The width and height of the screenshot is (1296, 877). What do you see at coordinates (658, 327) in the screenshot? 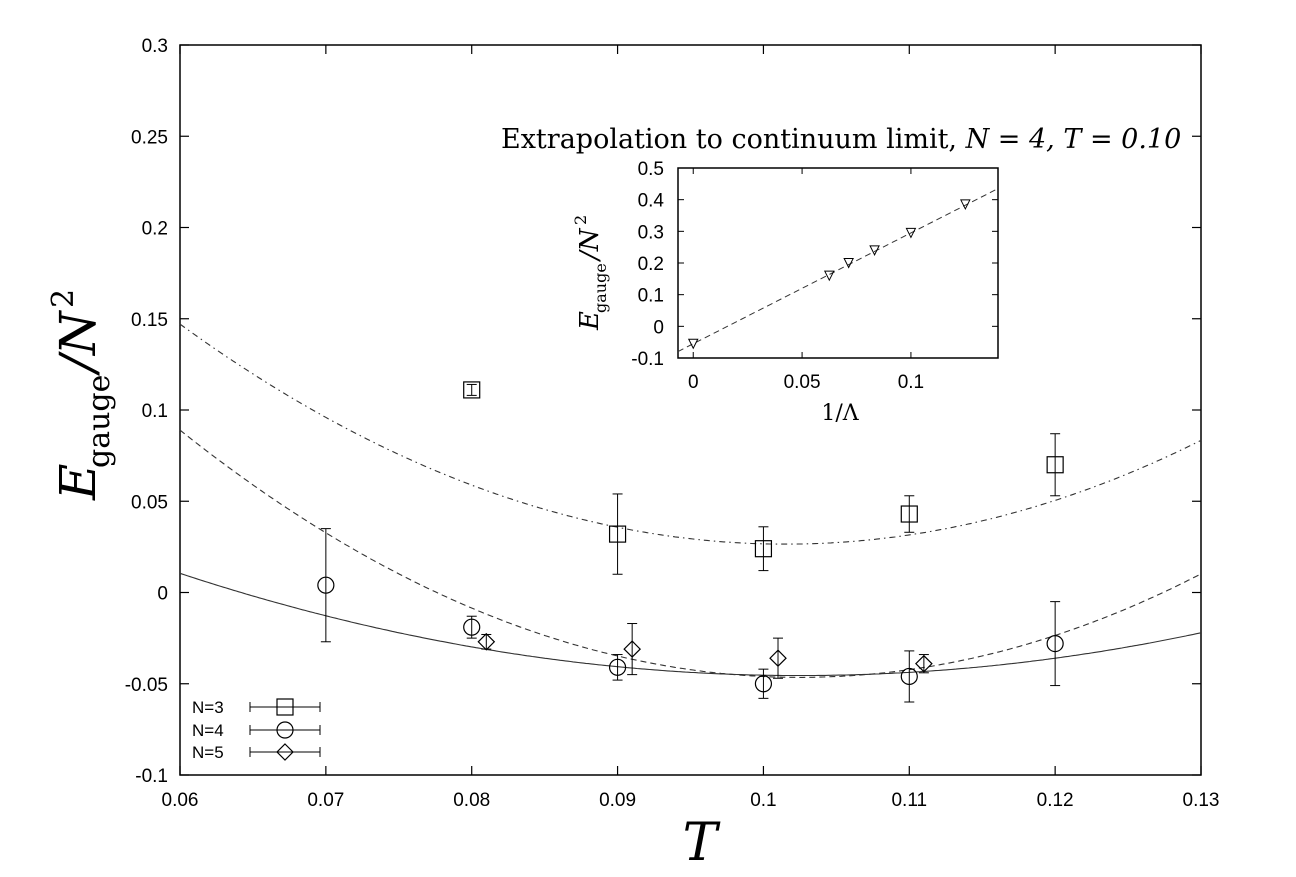
I see `inset-y-tick-label: 0` at bounding box center [658, 327].